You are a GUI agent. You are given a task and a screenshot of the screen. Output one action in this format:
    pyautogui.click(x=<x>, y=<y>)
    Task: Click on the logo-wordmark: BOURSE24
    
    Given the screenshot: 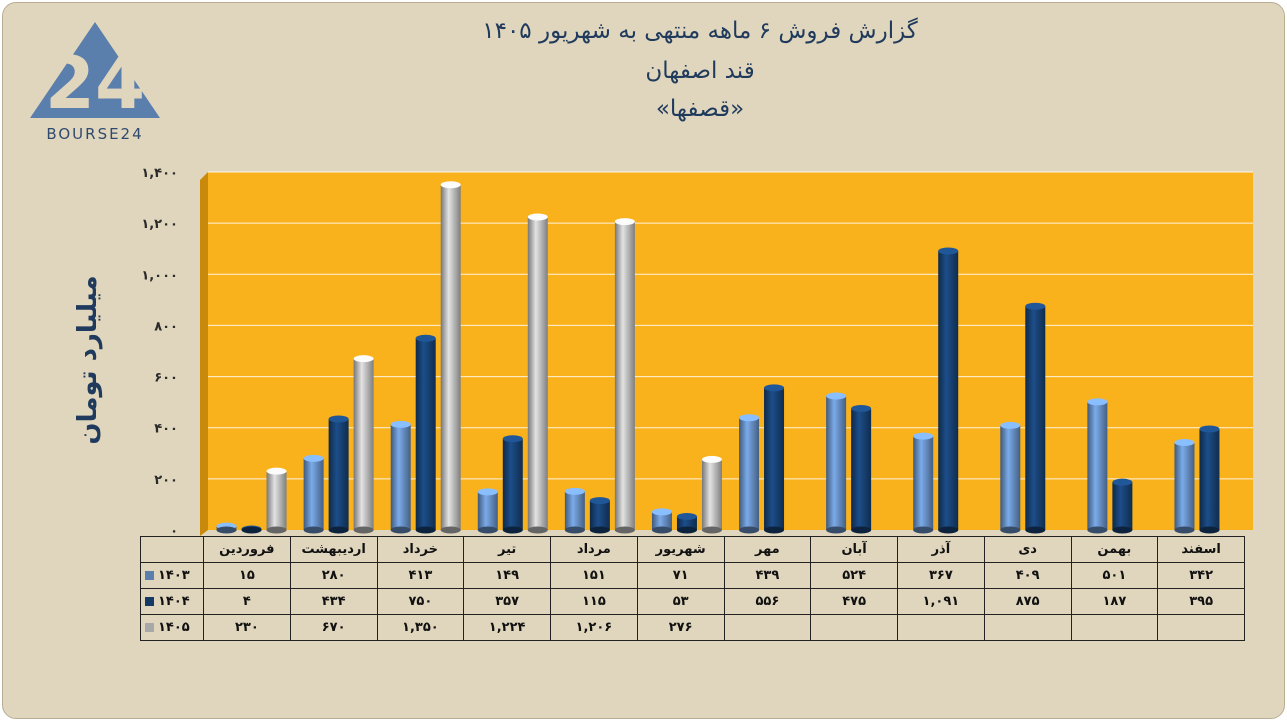 What is the action you would take?
    pyautogui.click(x=95, y=134)
    